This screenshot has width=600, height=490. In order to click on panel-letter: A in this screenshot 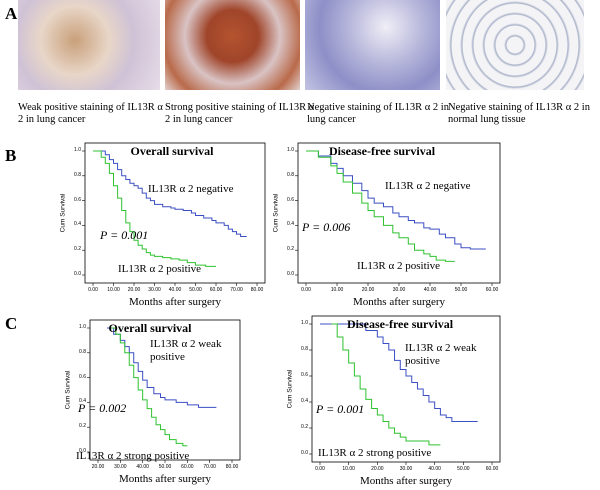, I will do `click(11, 13)`.